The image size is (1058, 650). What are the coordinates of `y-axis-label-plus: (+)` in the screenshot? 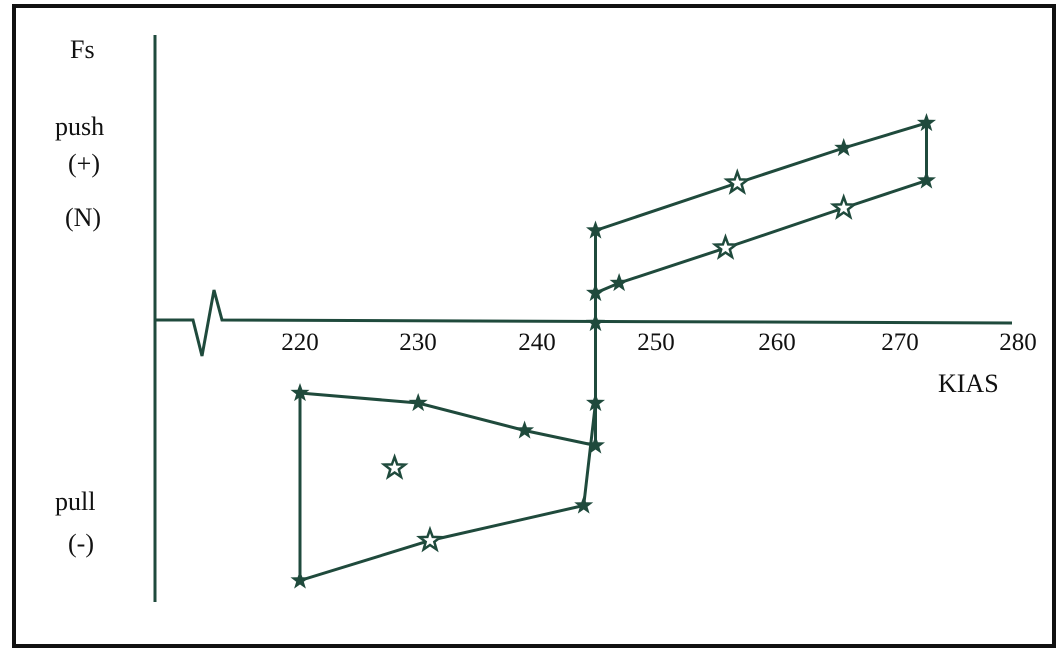 It's located at (84, 163).